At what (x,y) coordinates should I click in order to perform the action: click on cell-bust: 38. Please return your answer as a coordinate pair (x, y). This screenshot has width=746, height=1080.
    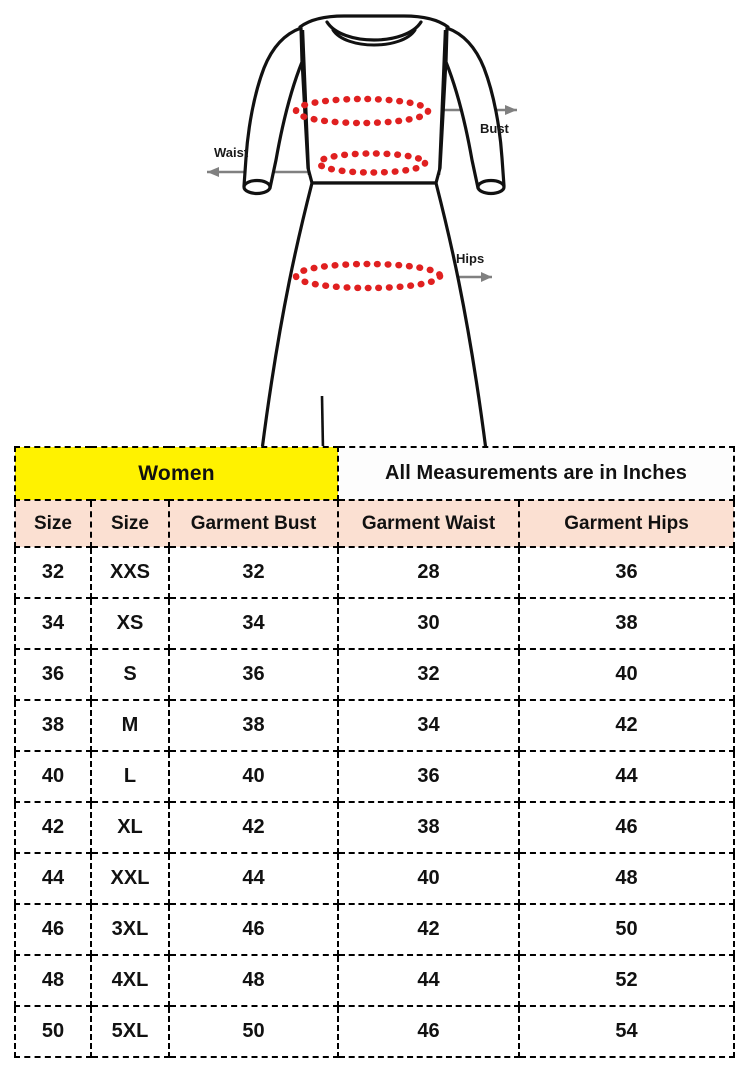
    Looking at the image, I should click on (253, 725).